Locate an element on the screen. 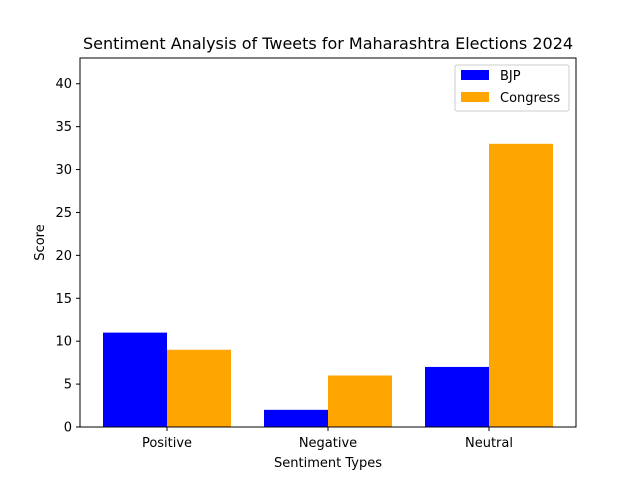 The height and width of the screenshot is (480, 640). legend-swatch-congress is located at coordinates (475, 97).